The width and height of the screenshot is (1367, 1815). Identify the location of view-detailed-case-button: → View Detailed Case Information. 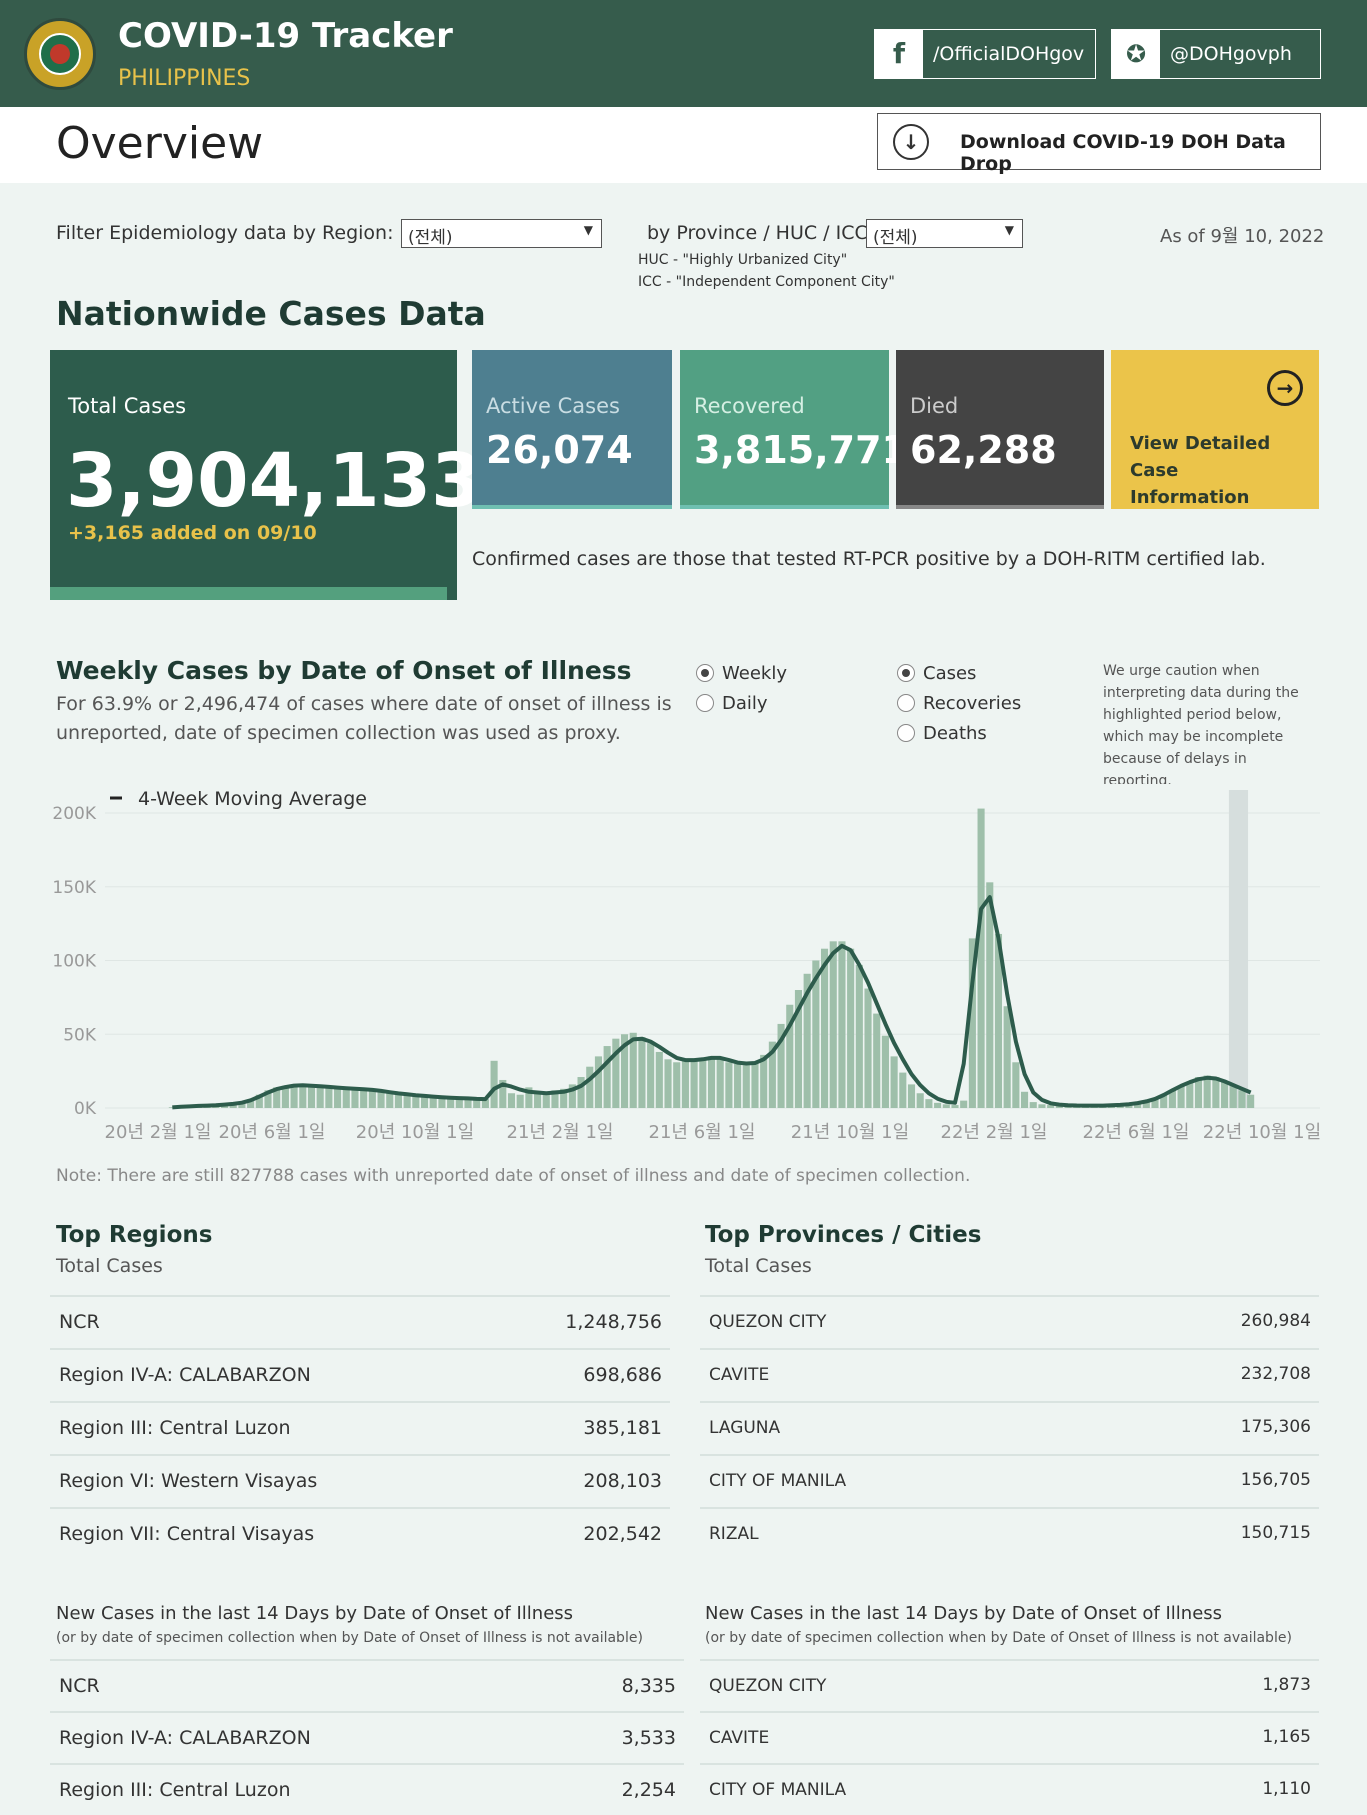
(1215, 429).